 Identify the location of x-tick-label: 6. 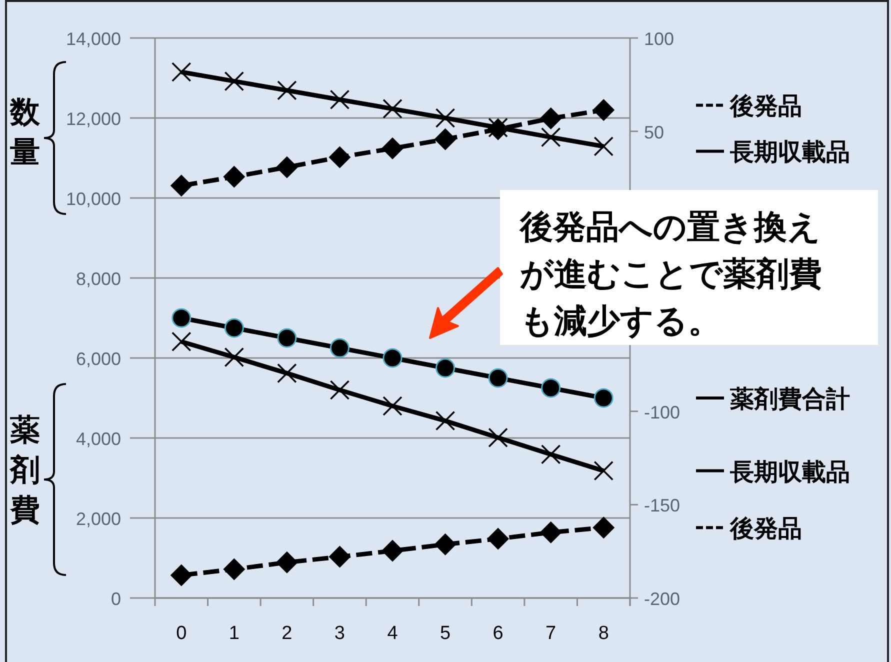
(498, 633).